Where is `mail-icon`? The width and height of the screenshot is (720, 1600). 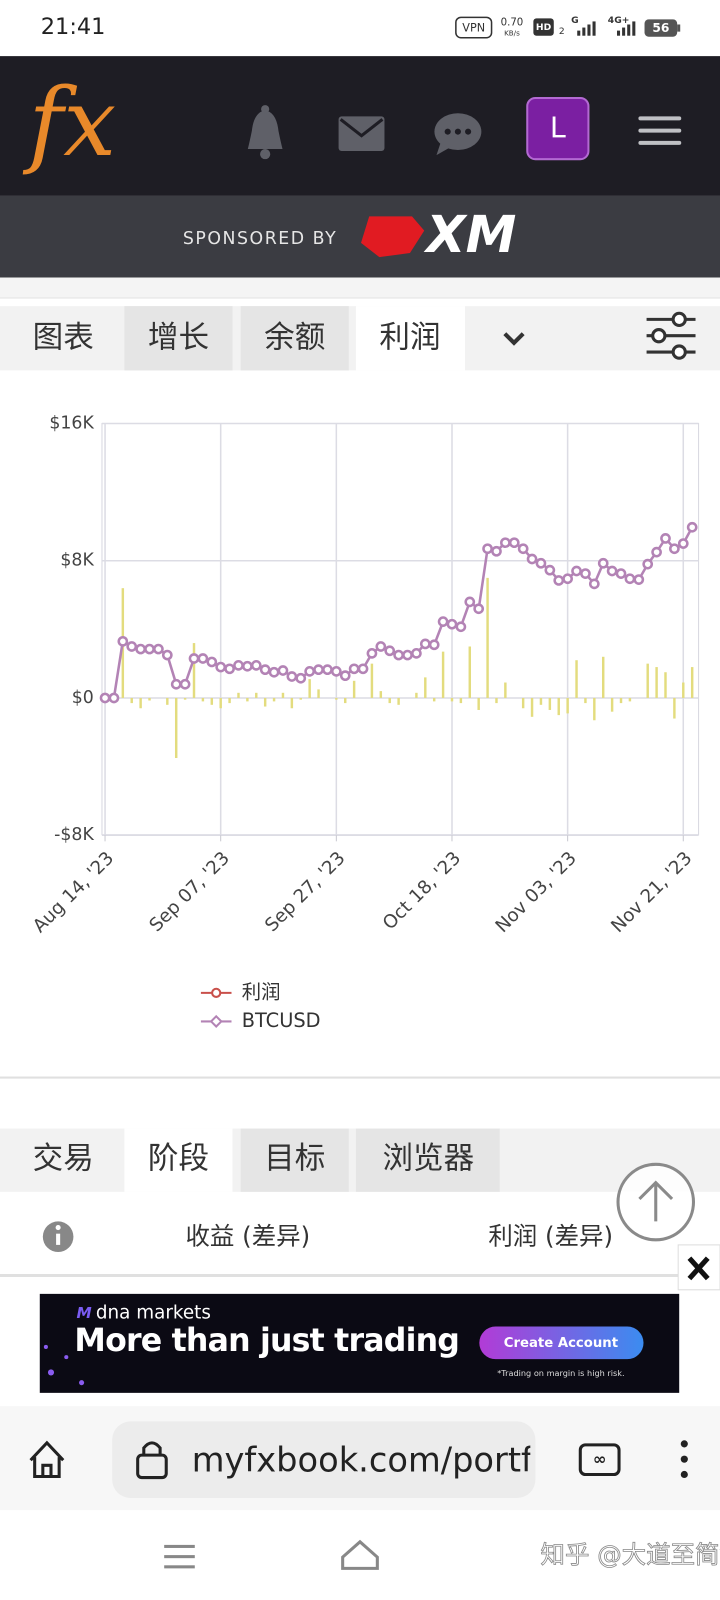
mail-icon is located at coordinates (361, 134).